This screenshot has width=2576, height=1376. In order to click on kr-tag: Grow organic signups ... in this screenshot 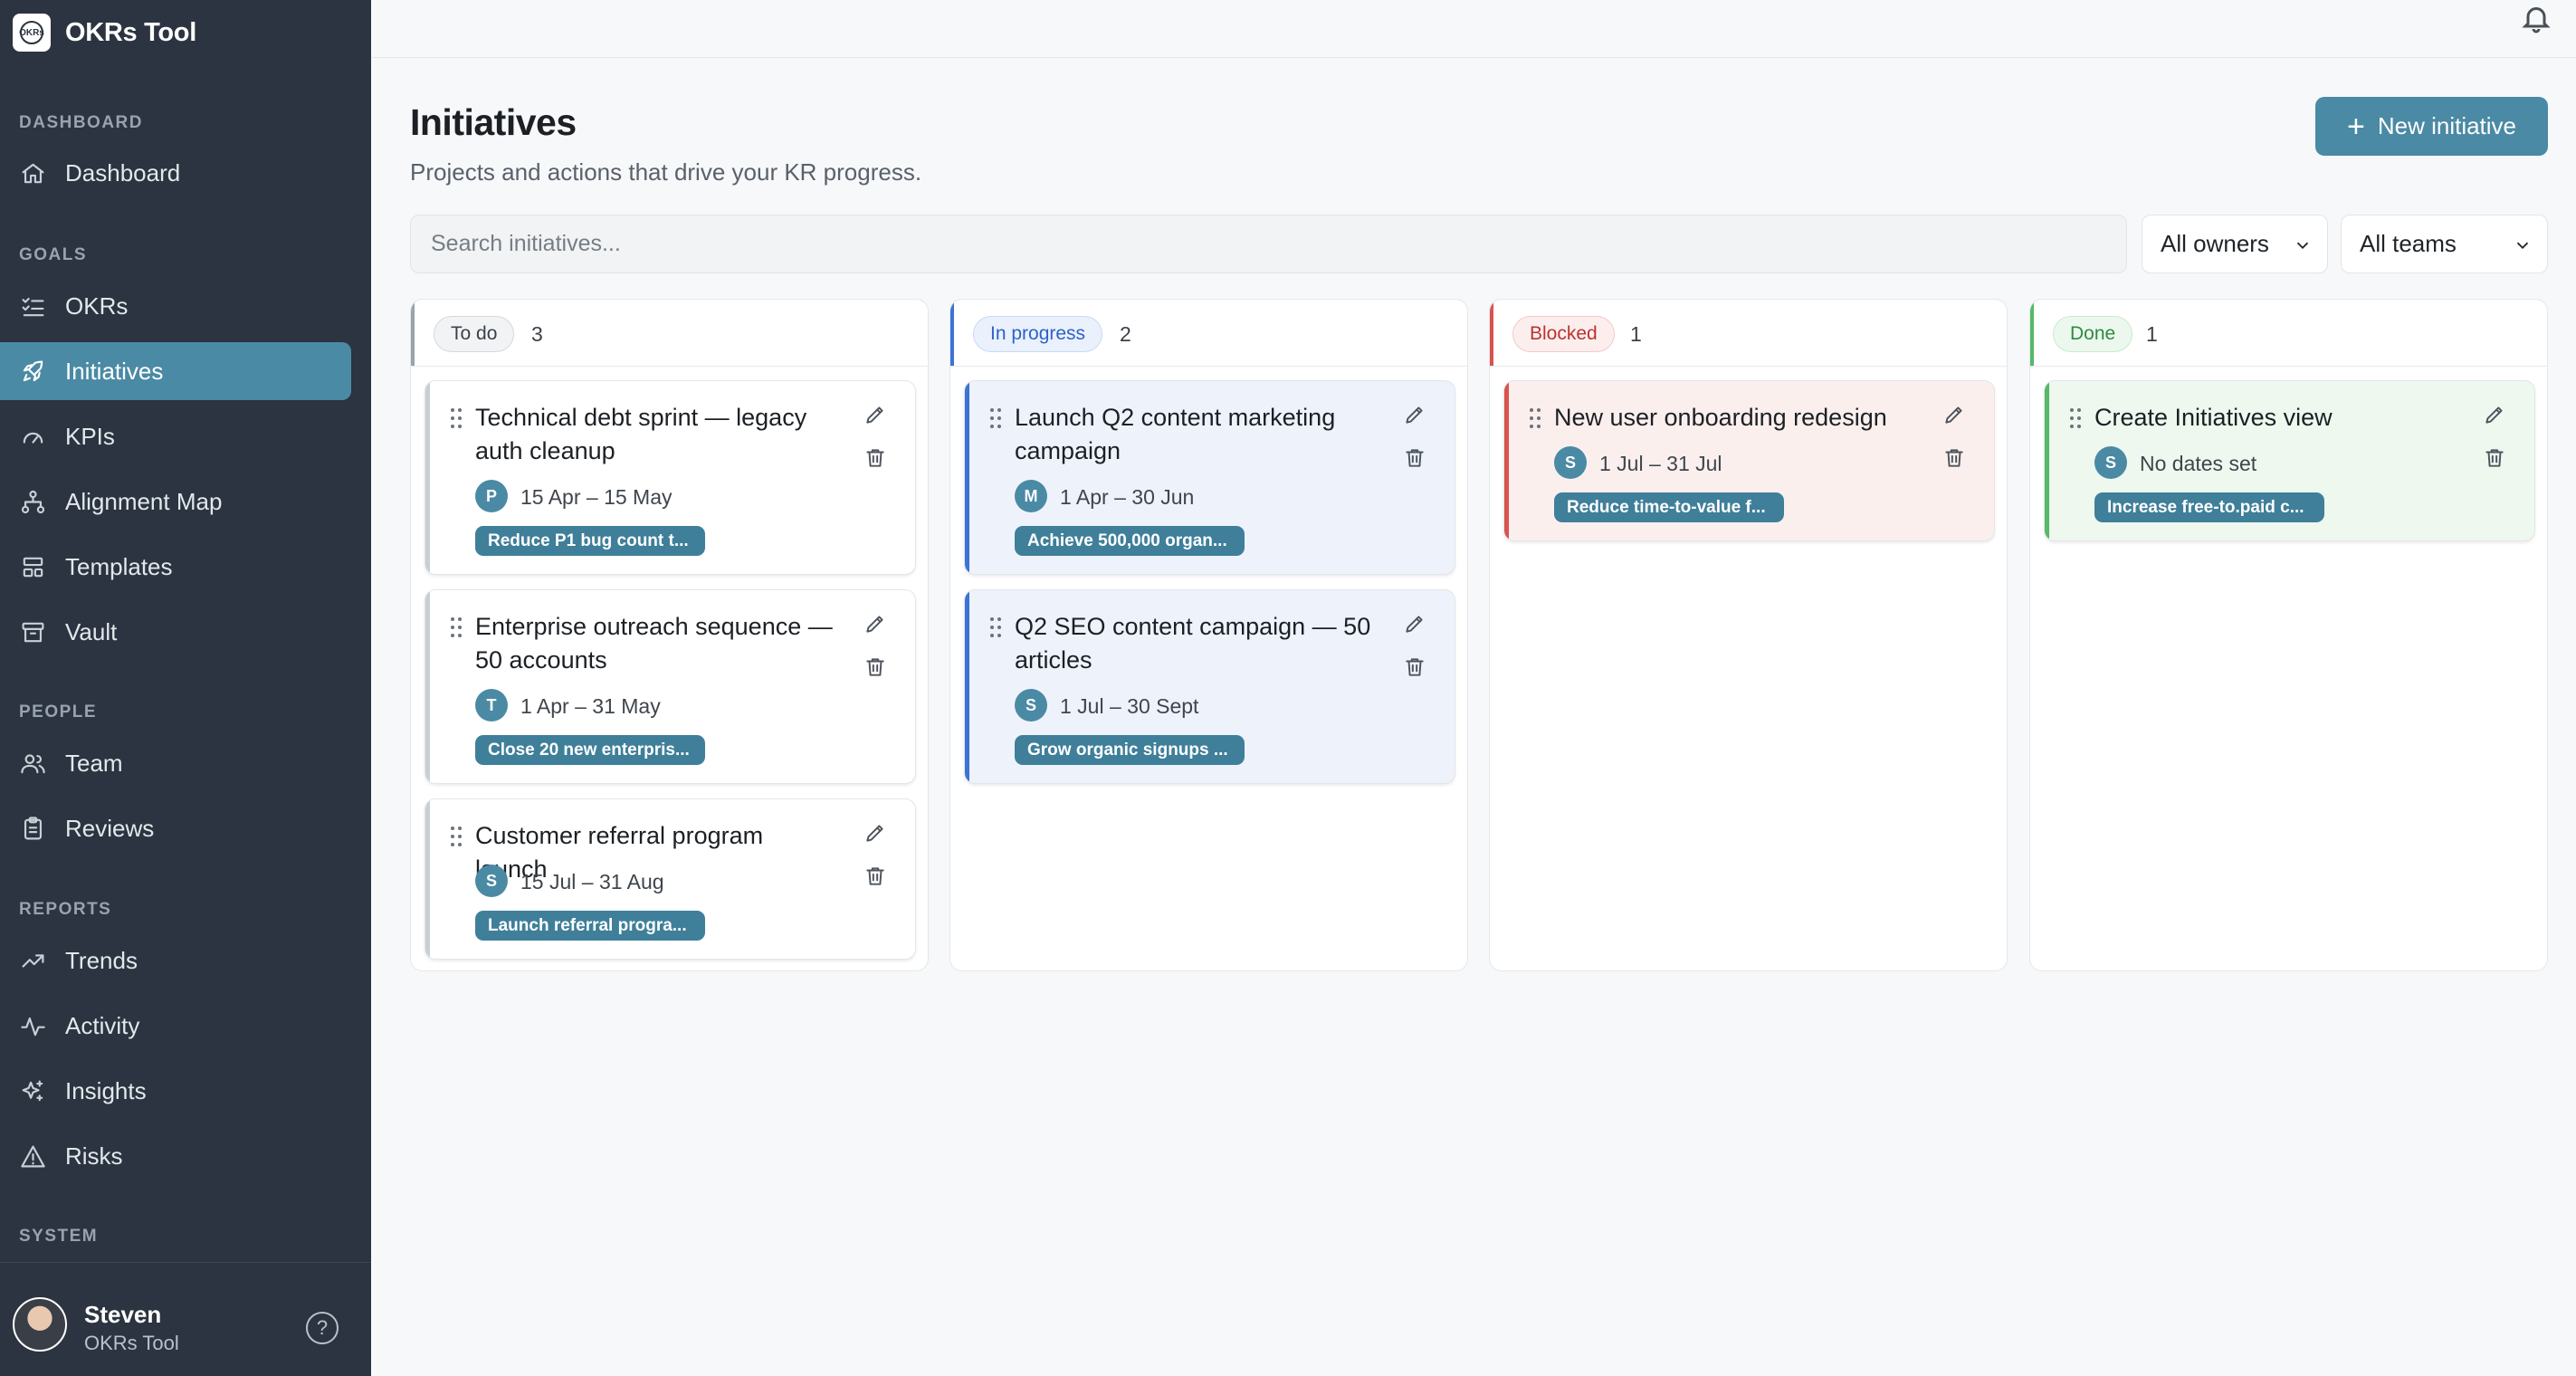, I will do `click(1130, 750)`.